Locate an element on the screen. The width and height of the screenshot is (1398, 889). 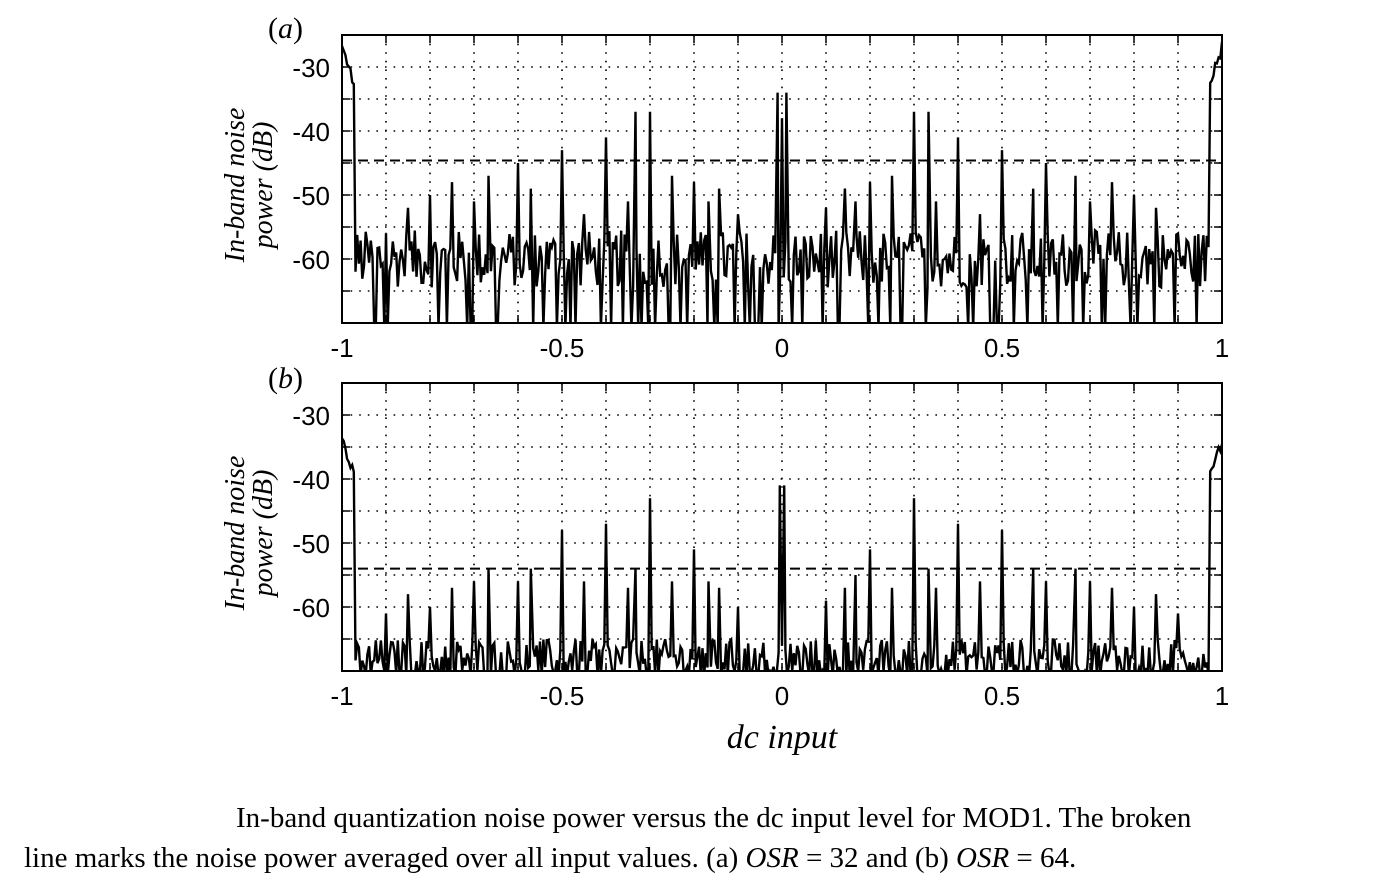
panel-label: (b) is located at coordinates (285, 378).